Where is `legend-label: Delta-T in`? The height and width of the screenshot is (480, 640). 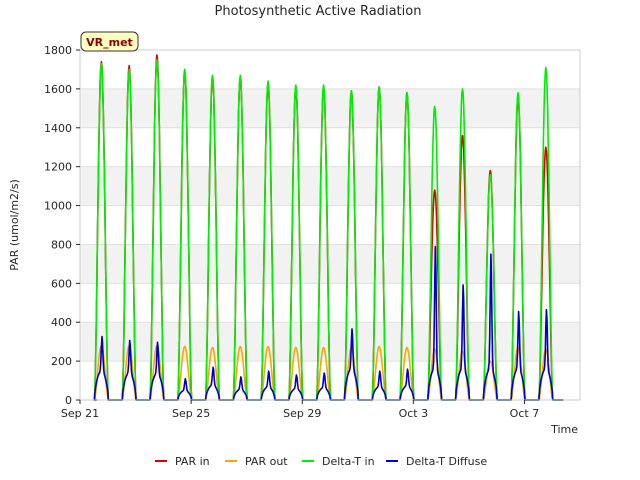
legend-label: Delta-T in is located at coordinates (348, 461).